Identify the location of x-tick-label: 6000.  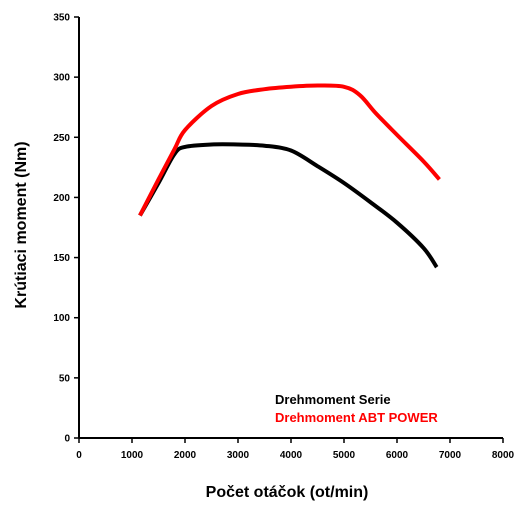
(397, 455).